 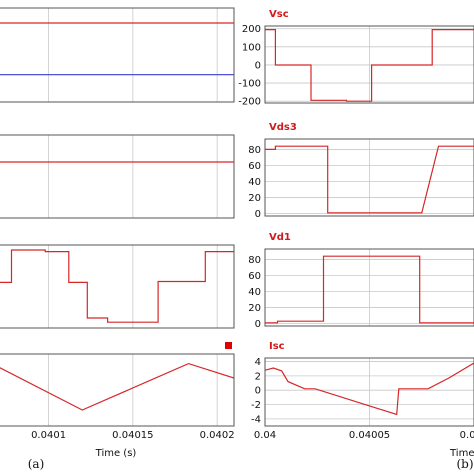 I want to click on plot-a1, so click(x=117, y=55).